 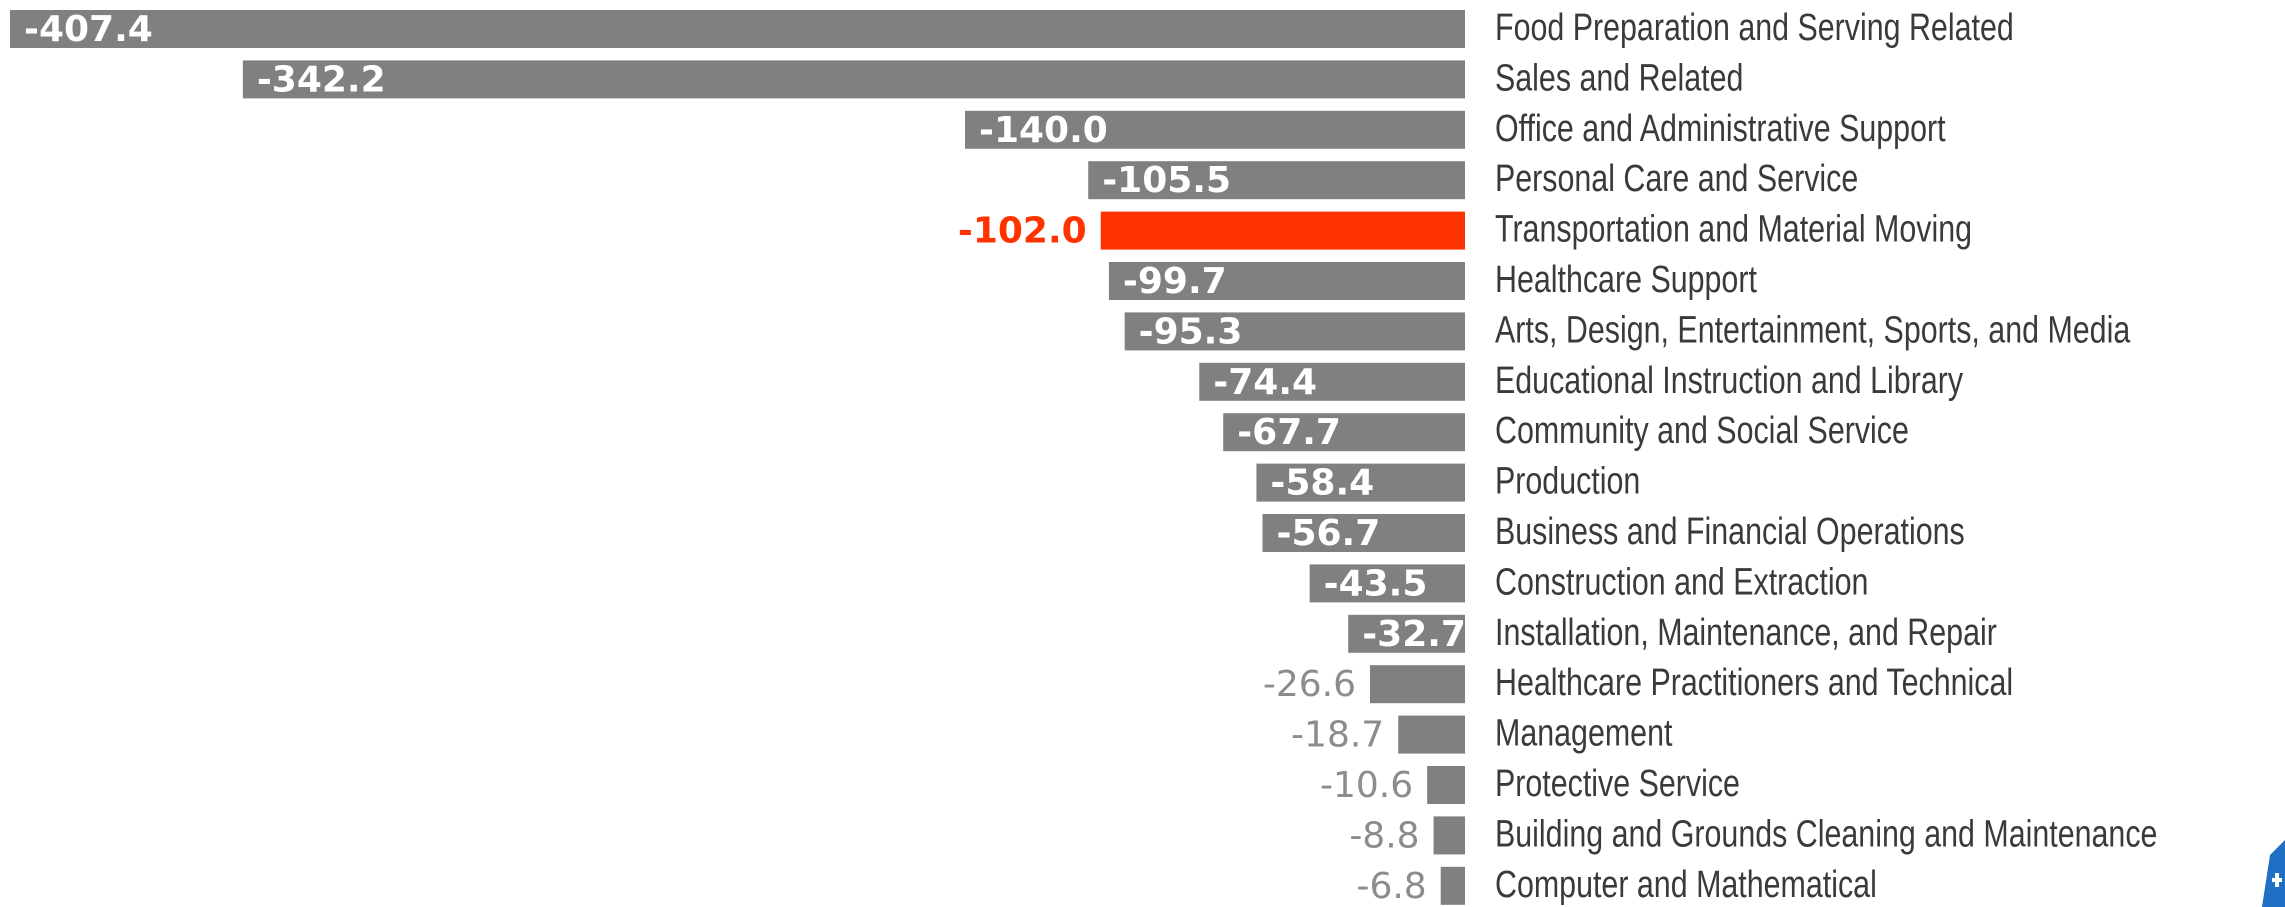 I want to click on category-label: Community and Social Service, so click(x=1702, y=431).